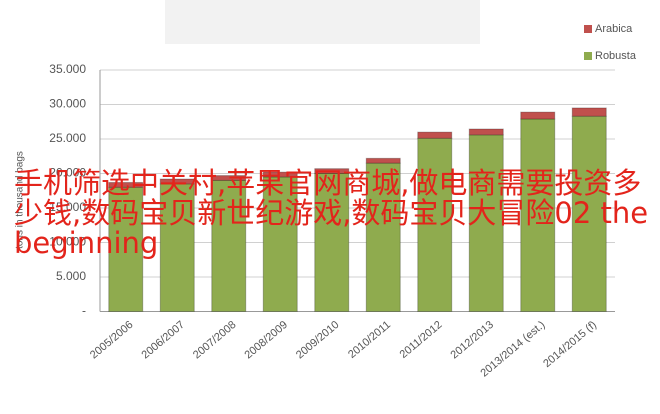  Describe the element at coordinates (20, 200) in the screenshot. I see `y-axis-label: tons in thousand bags` at that location.